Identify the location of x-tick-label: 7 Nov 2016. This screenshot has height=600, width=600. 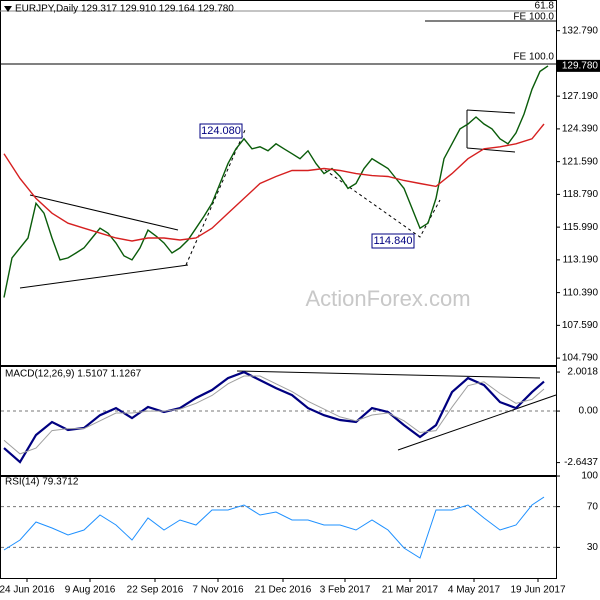
(218, 590).